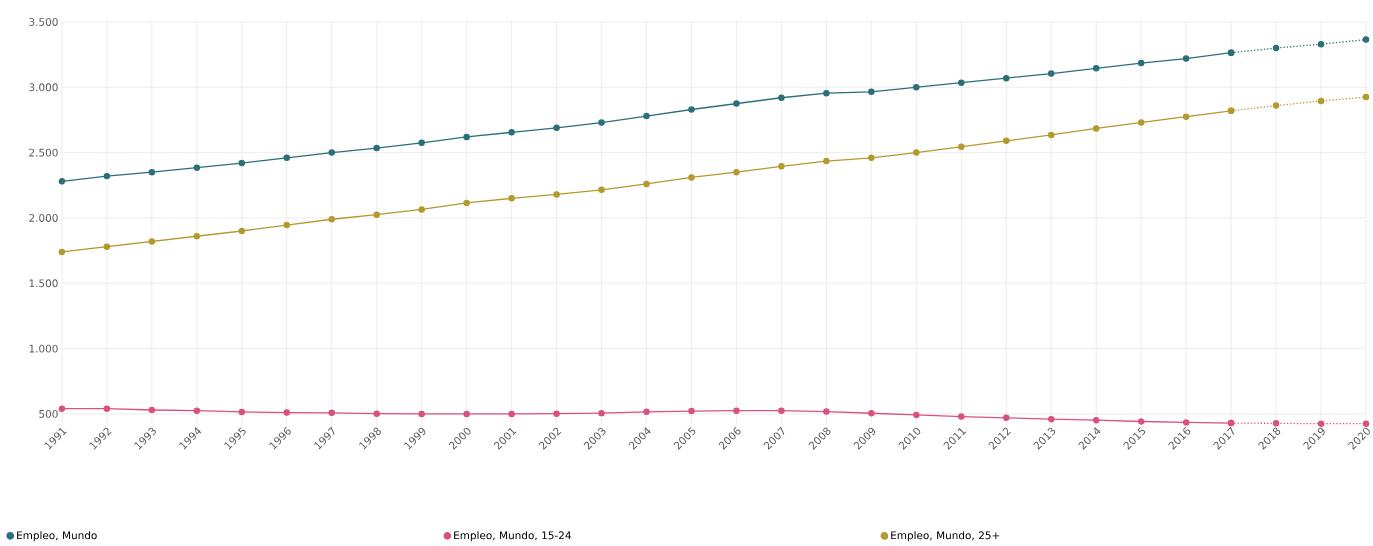  Describe the element at coordinates (43, 217) in the screenshot. I see `y-tick-label: 2.000` at that location.